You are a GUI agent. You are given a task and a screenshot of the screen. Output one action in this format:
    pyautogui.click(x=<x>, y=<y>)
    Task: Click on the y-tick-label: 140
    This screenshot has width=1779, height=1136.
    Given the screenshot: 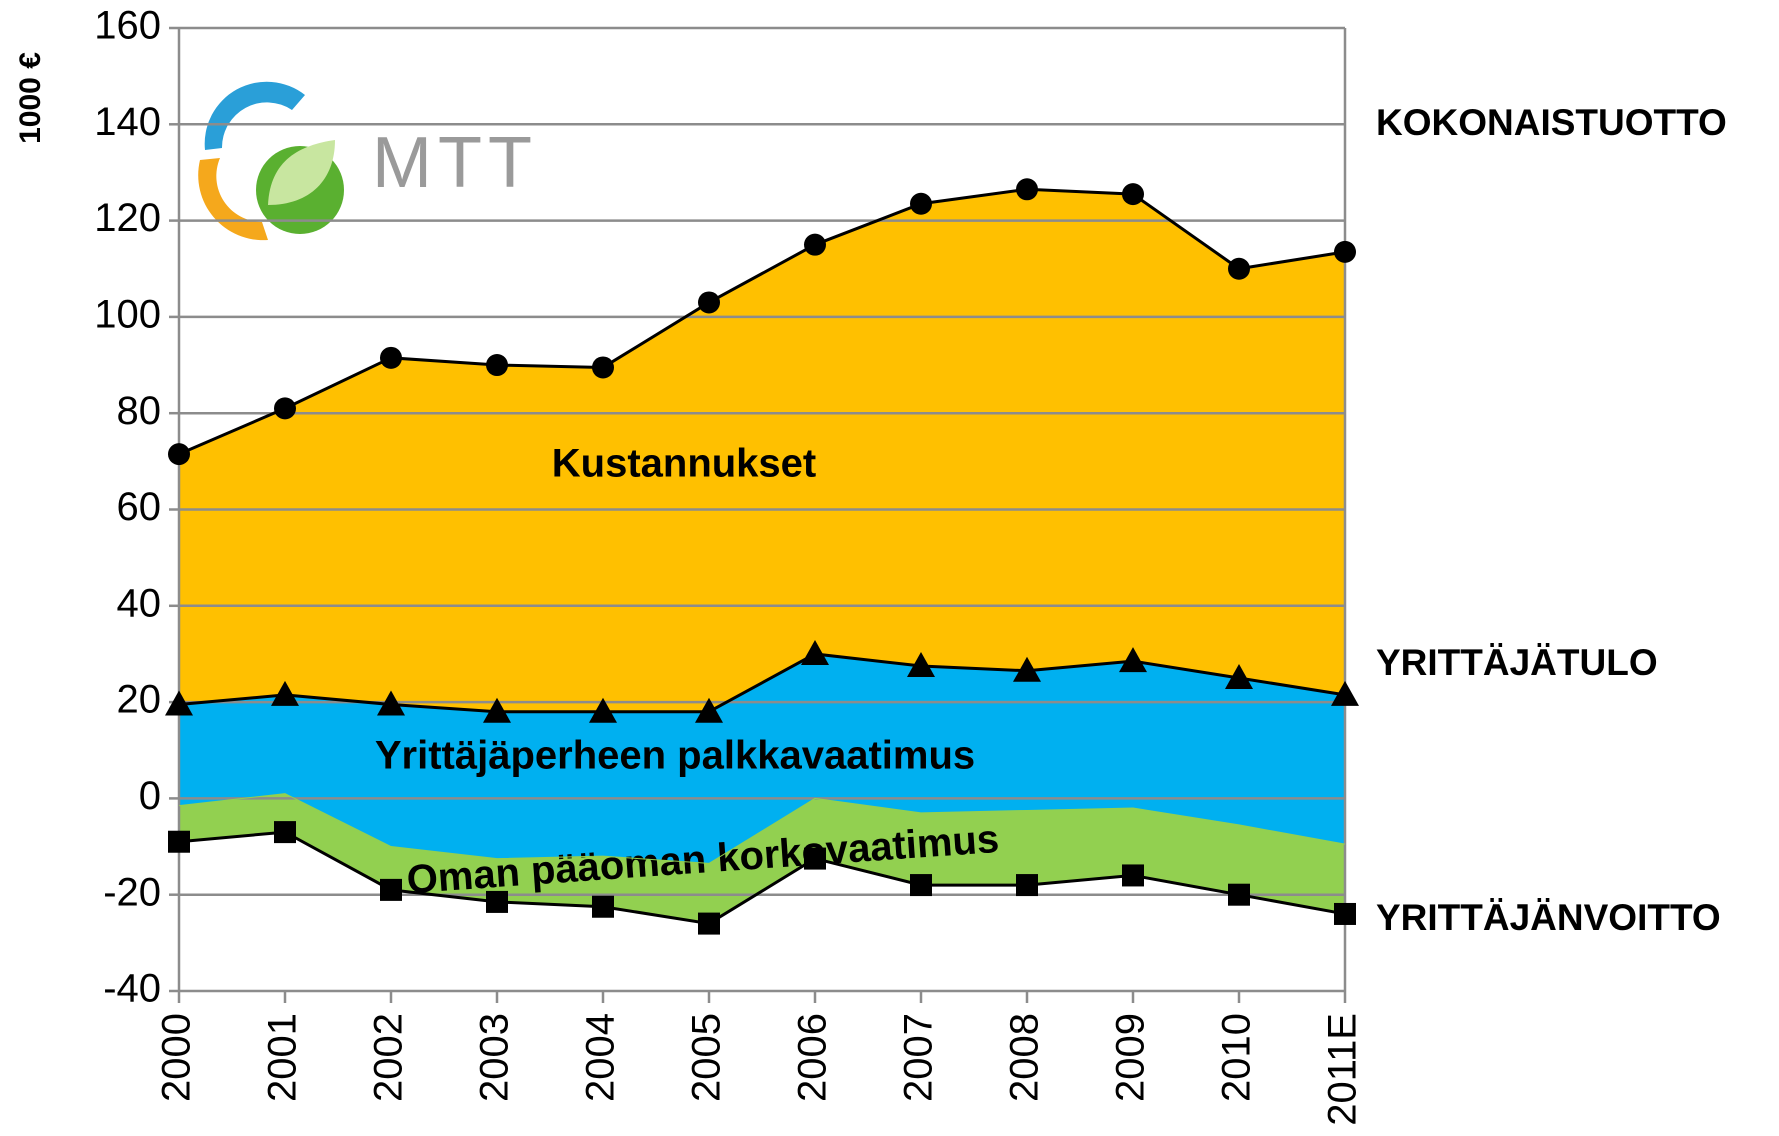 What is the action you would take?
    pyautogui.click(x=127, y=122)
    